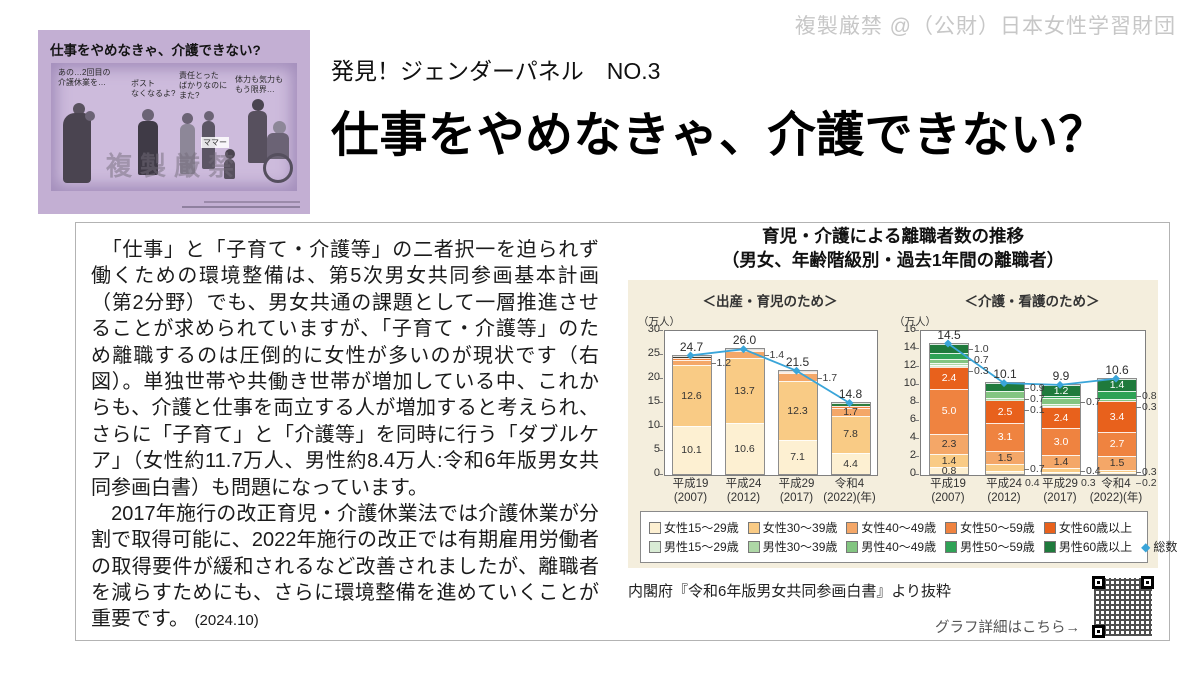 The image size is (1200, 675). What do you see at coordinates (1061, 442) in the screenshot?
I see `bar-segment: 3.0` at bounding box center [1061, 442].